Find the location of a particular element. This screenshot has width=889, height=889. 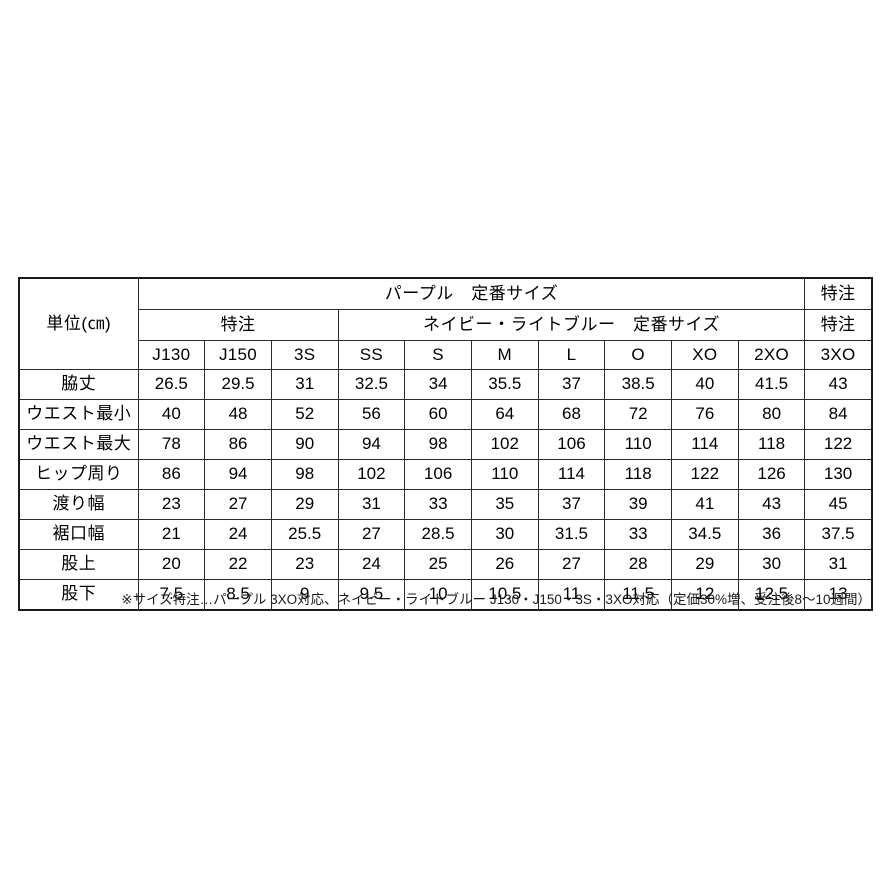

table-cell: 80 is located at coordinates (771, 414).